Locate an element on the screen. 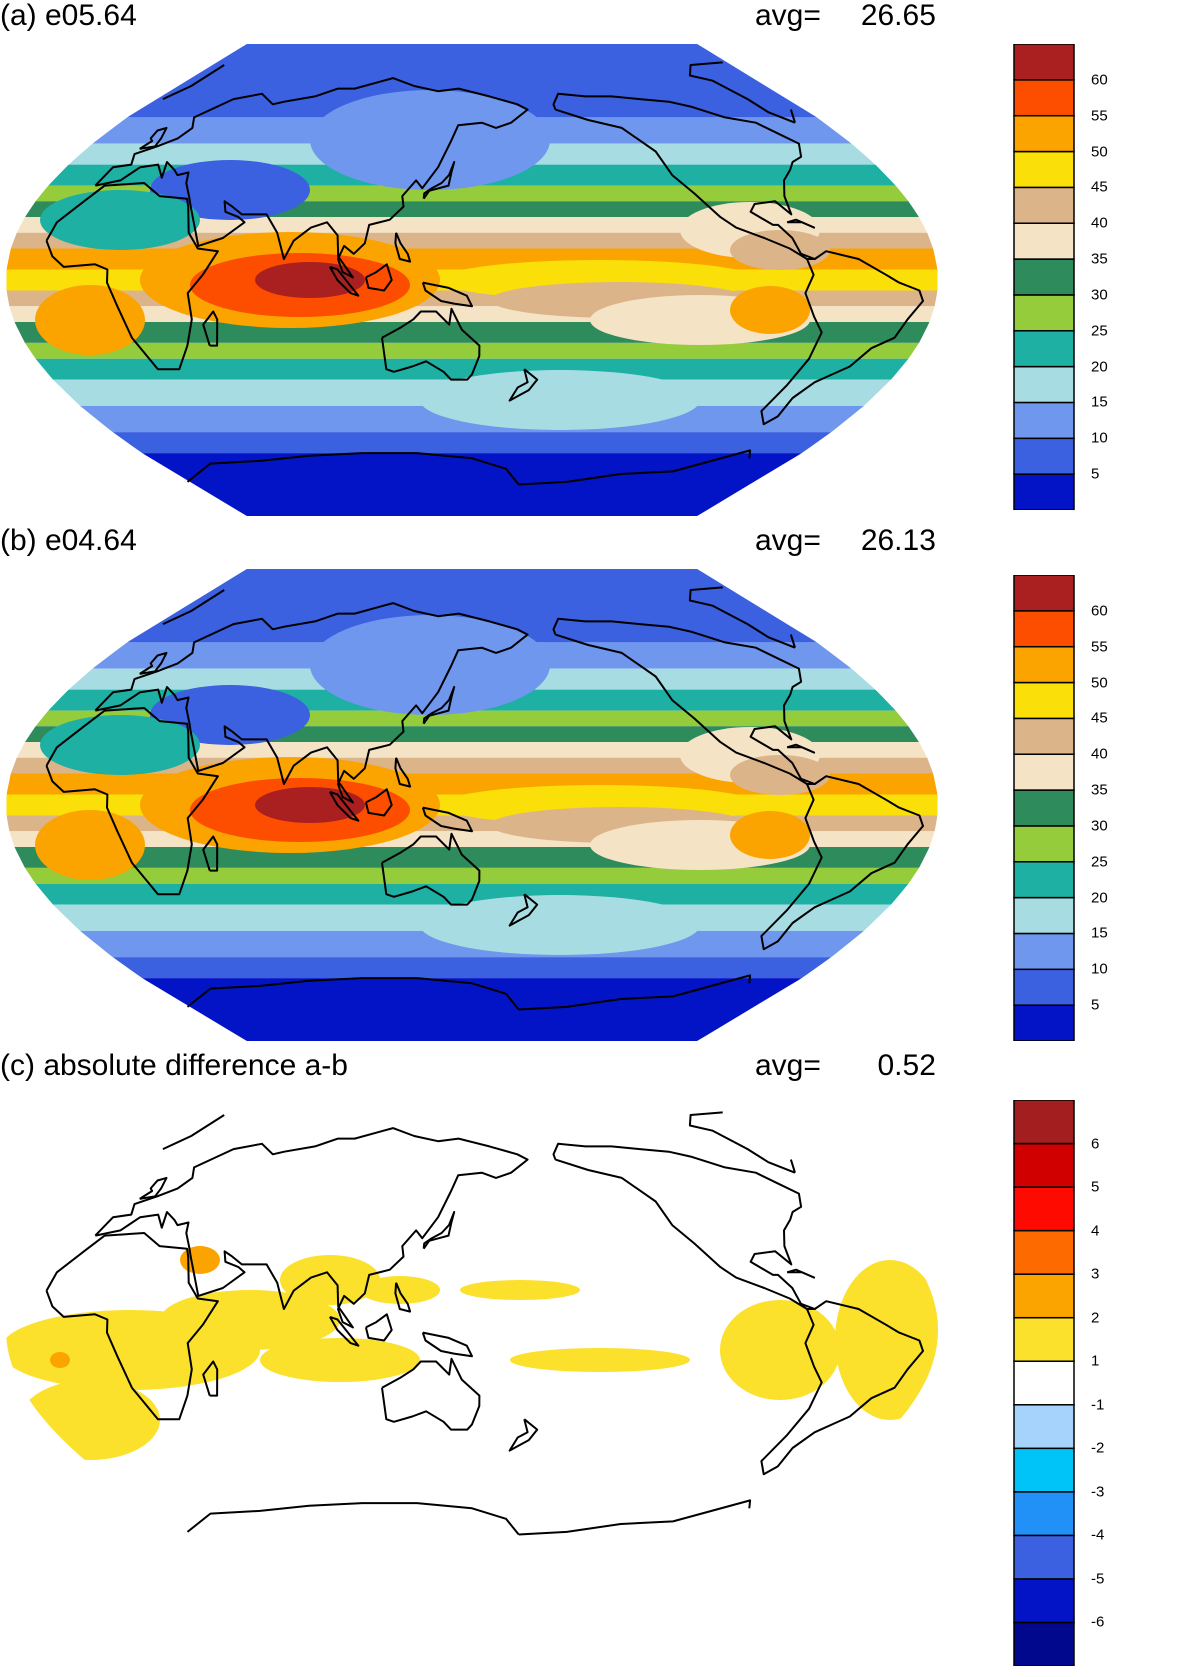  colorbar-tick-label: -1 is located at coordinates (1098, 1405).